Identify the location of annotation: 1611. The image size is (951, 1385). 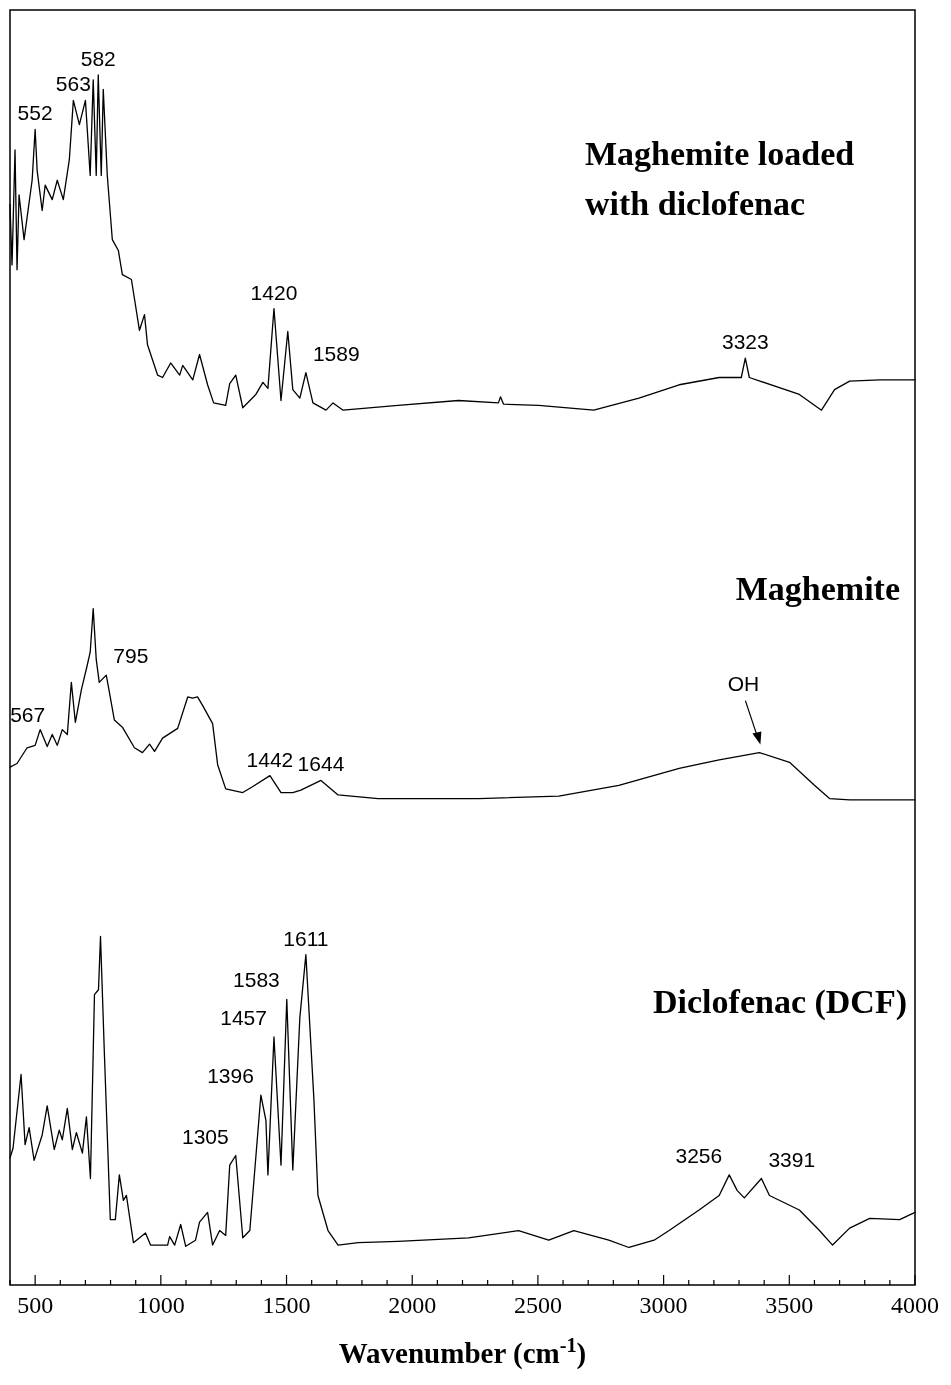
(306, 938).